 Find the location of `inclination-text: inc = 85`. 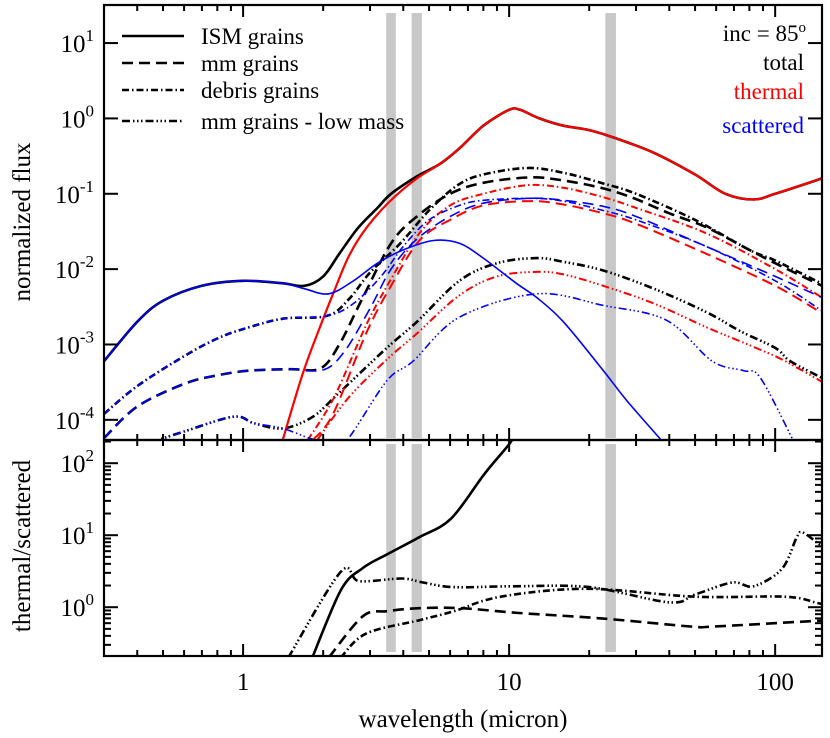

inclination-text: inc = 85 is located at coordinates (761, 33).